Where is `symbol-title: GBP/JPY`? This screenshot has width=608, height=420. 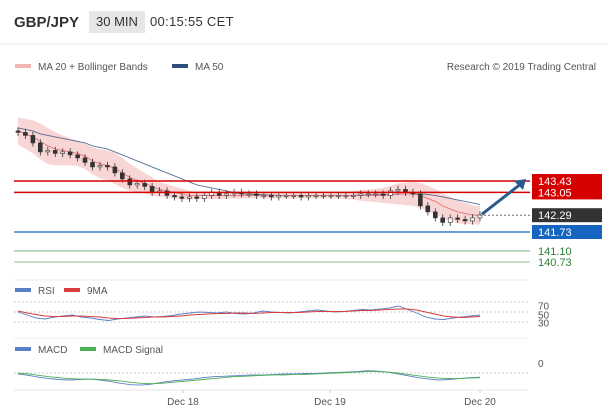
symbol-title: GBP/JPY is located at coordinates (47, 22).